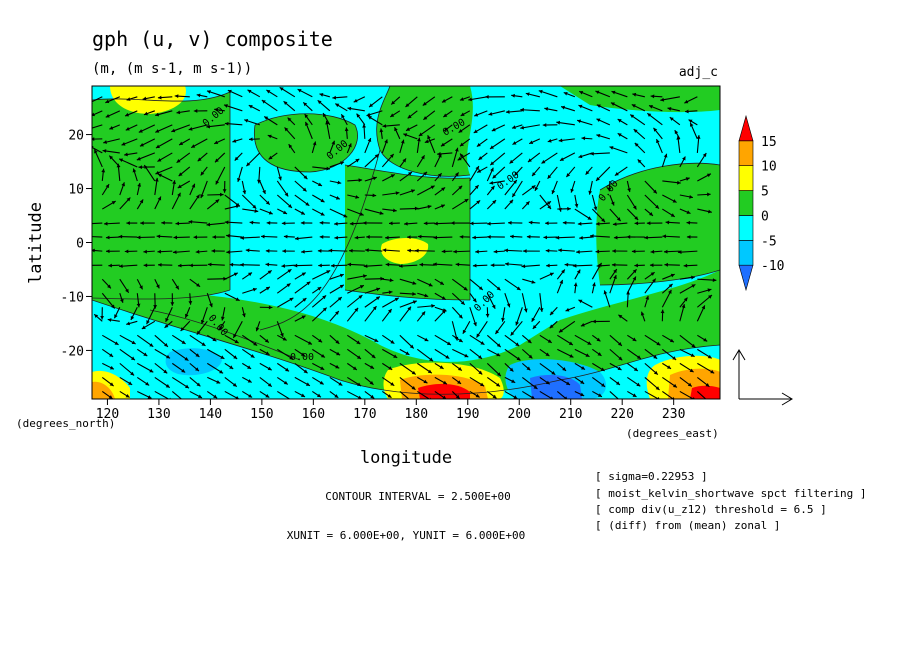 Image resolution: width=904 pixels, height=654 pixels. Describe the element at coordinates (158, 414) in the screenshot. I see `x-tick-label: 130` at that location.